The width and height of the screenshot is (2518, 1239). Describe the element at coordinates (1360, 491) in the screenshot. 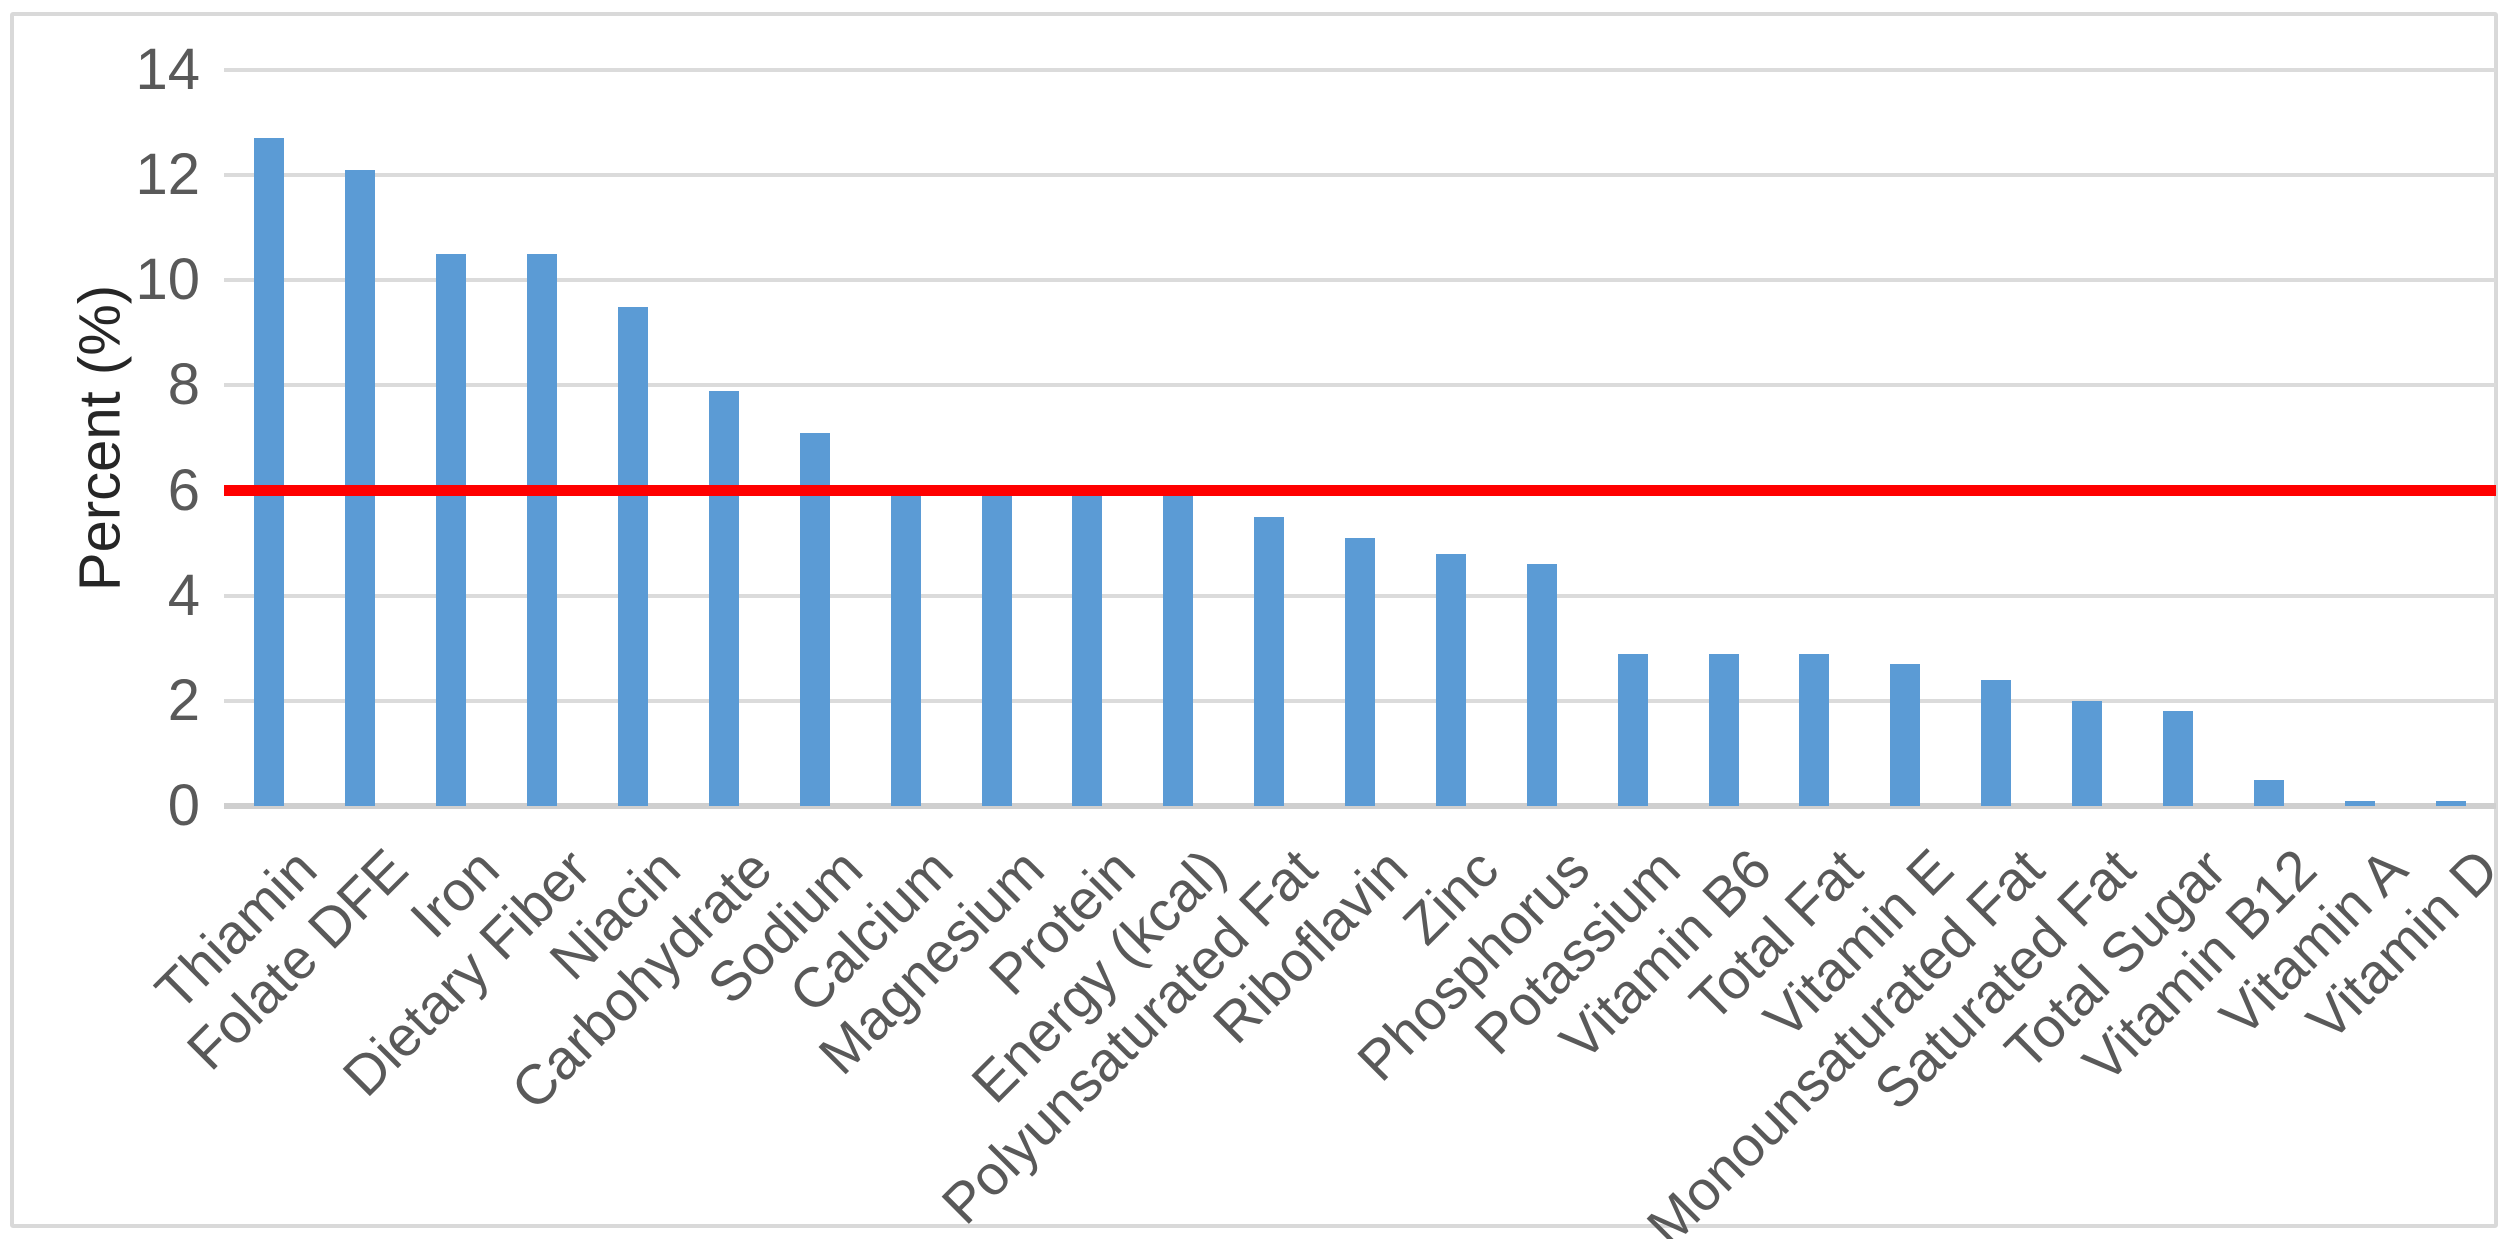

I see `reference-line` at that location.